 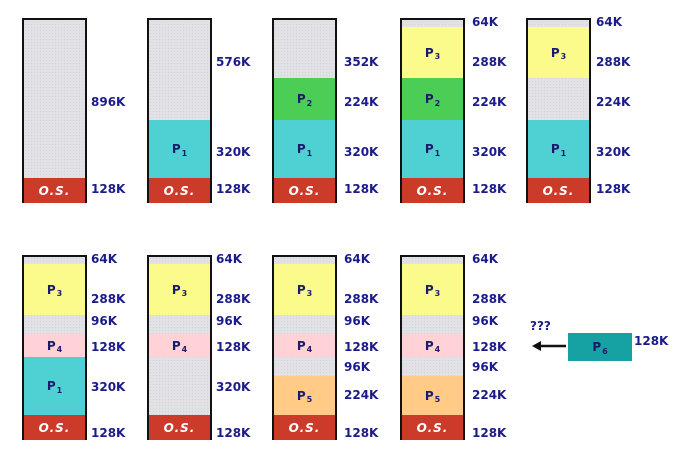 I want to click on memory-column-9: P 3 P 4 P 5 O.S., so click(x=432, y=347).